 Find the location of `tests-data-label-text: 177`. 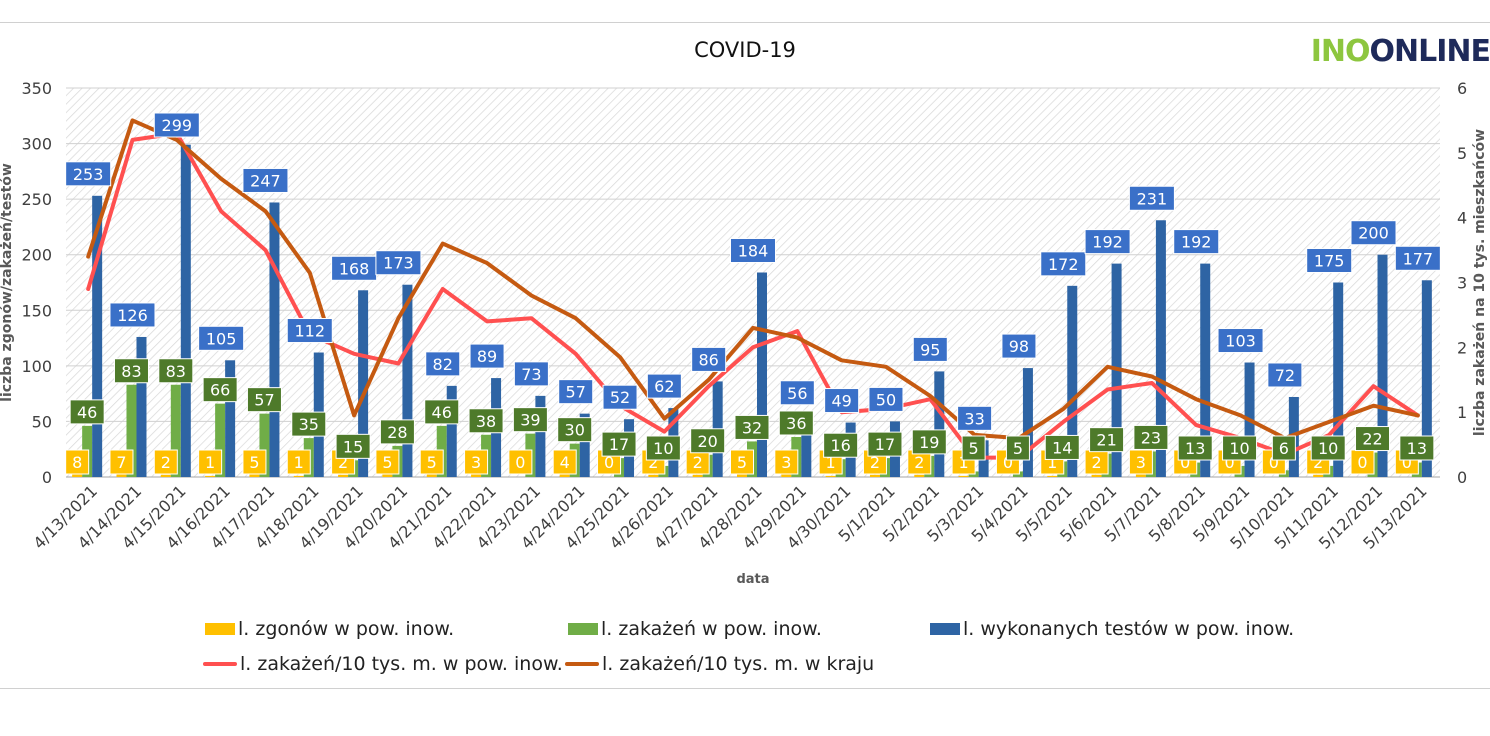

tests-data-label-text: 177 is located at coordinates (1418, 258).